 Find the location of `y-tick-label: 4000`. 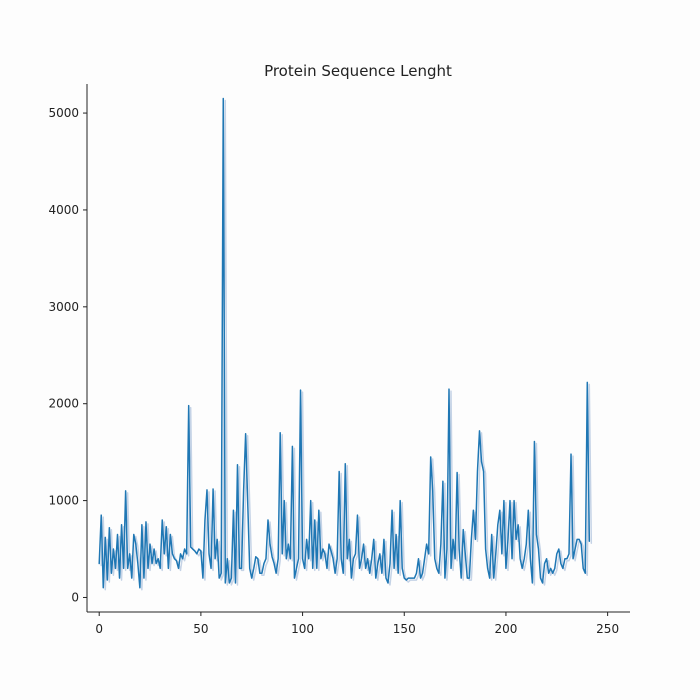

y-tick-label: 4000 is located at coordinates (63, 210).